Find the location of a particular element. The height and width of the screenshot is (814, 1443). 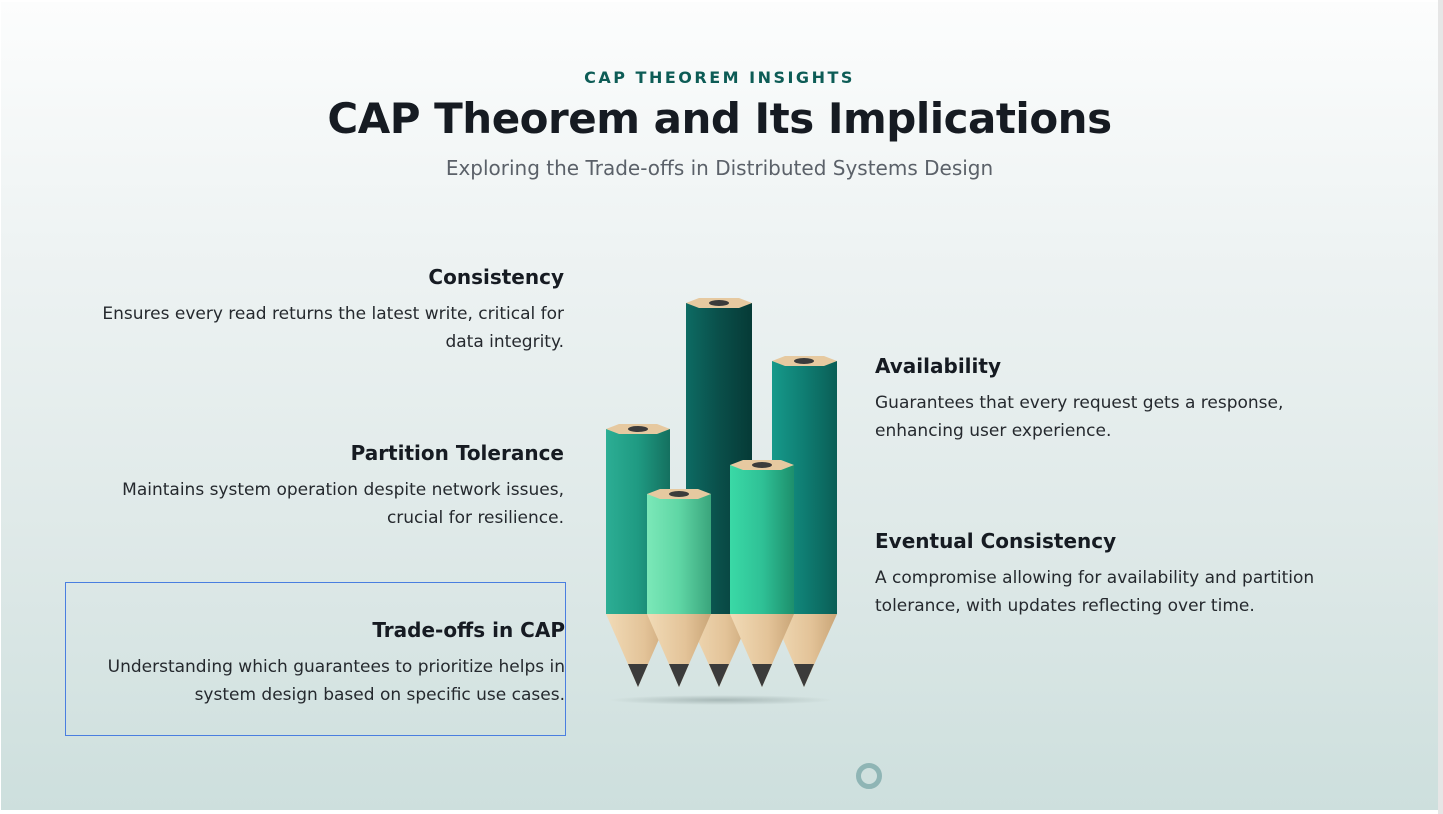

pencils-illustration is located at coordinates (721, 501).